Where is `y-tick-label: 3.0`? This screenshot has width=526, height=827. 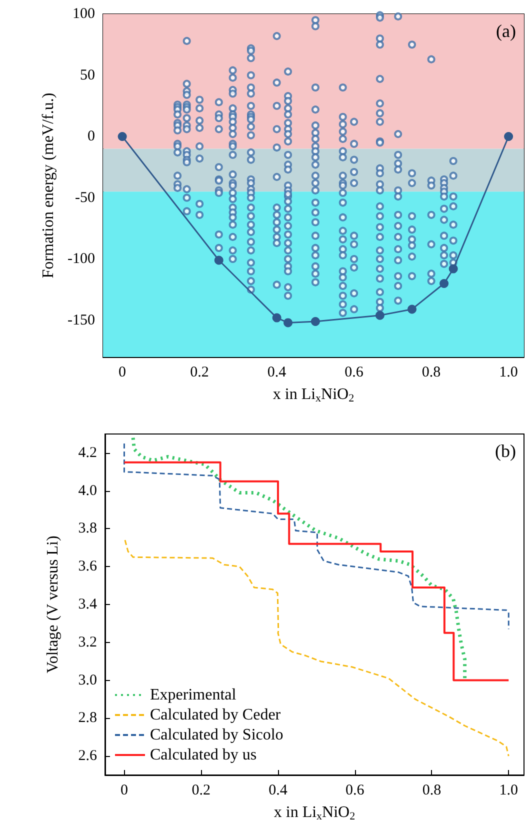
y-tick-label: 3.0 is located at coordinates (87, 680).